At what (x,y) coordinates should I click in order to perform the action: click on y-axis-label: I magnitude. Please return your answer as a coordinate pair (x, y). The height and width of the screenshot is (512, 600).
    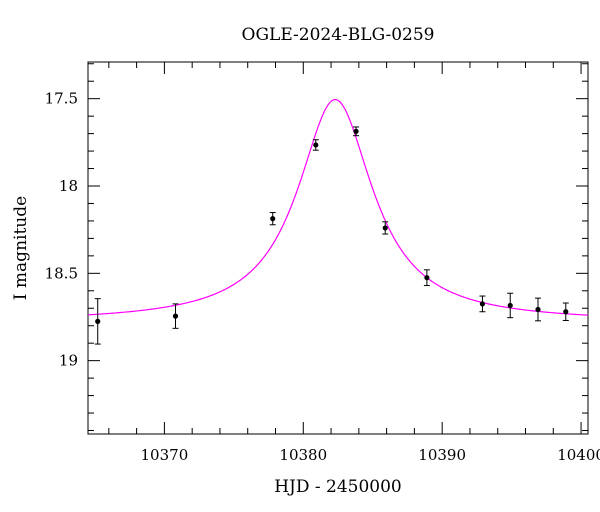
    Looking at the image, I should click on (21, 248).